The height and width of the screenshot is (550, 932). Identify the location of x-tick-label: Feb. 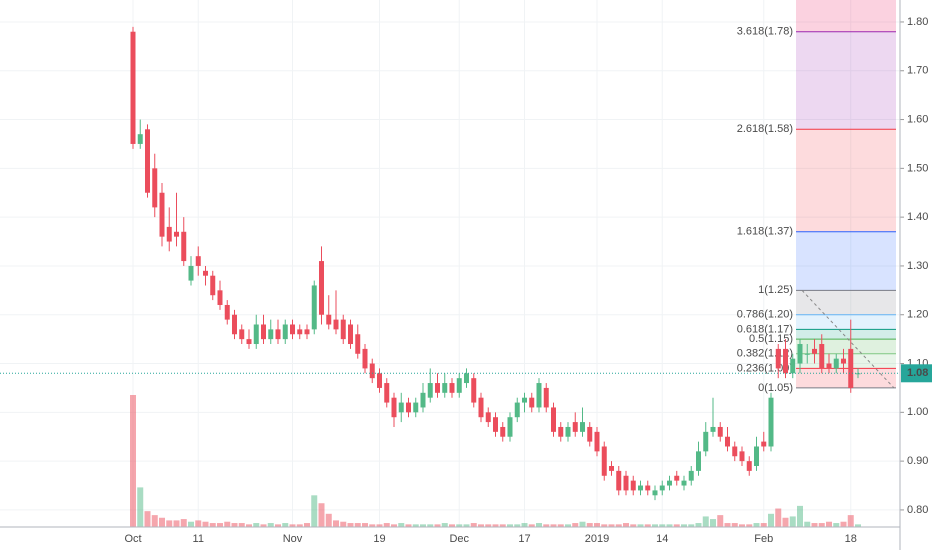
(763, 539).